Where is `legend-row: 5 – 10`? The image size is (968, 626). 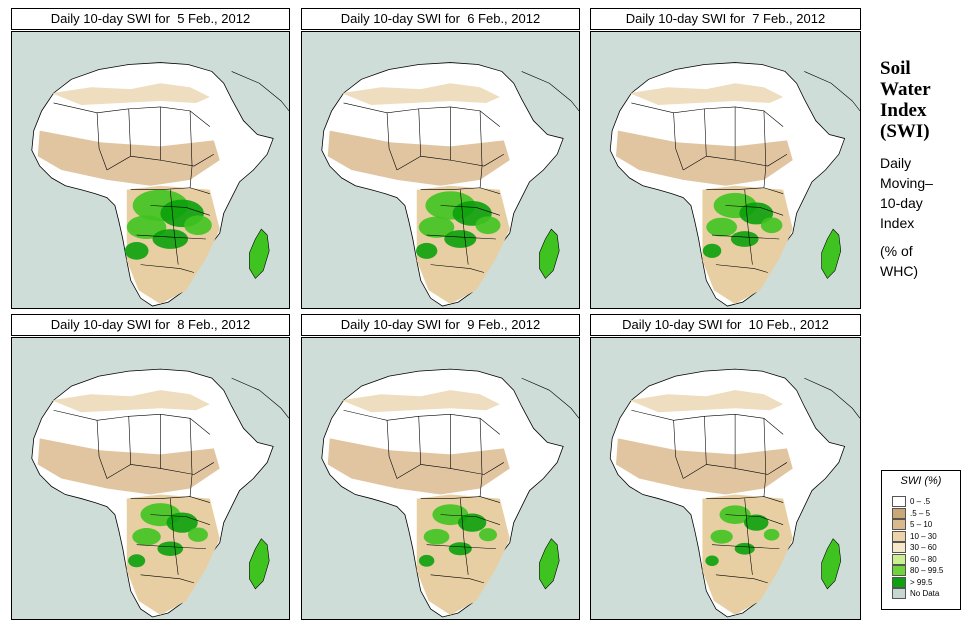
legend-row: 5 – 10 is located at coordinates (917, 525).